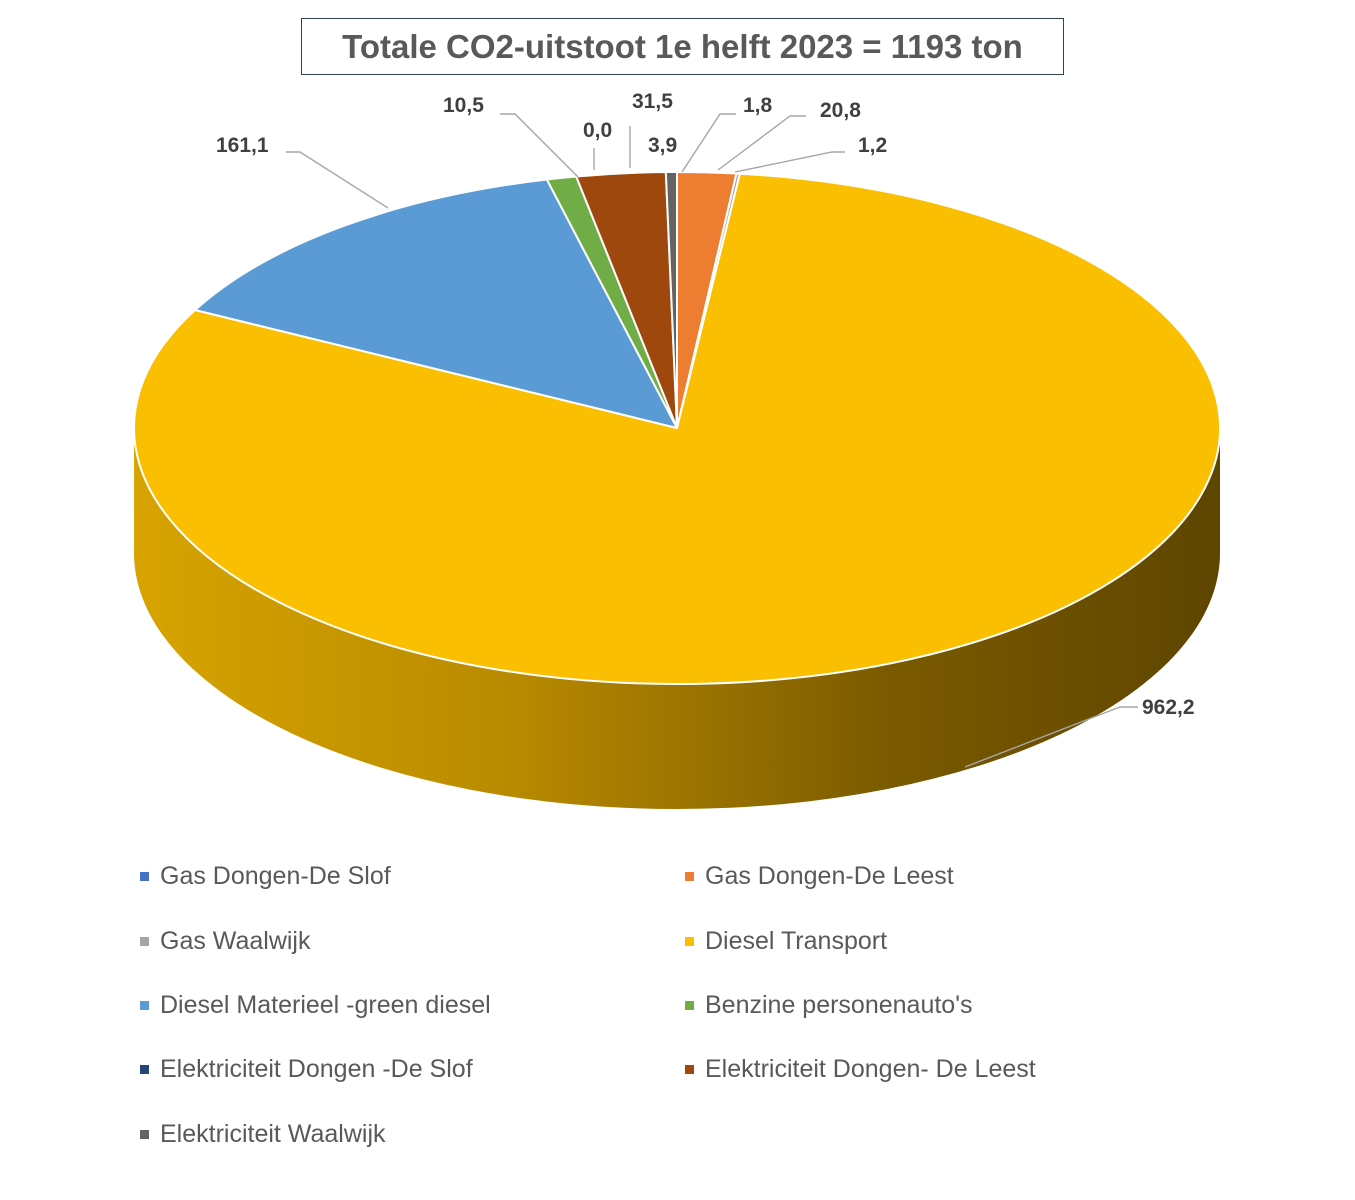 The height and width of the screenshot is (1200, 1355). Describe the element at coordinates (839, 1005) in the screenshot. I see `legend-label: Benzine personenauto's` at that location.